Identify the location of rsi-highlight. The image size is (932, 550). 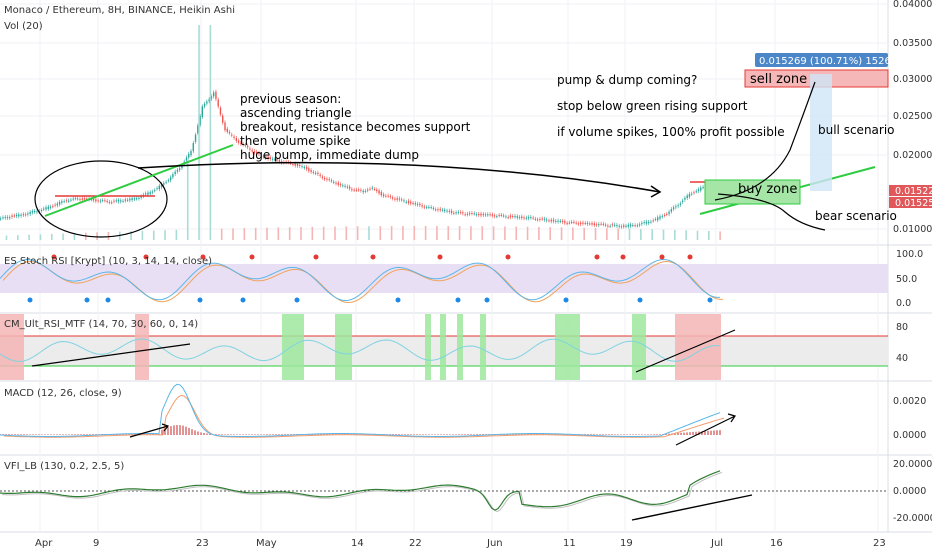
(639, 347).